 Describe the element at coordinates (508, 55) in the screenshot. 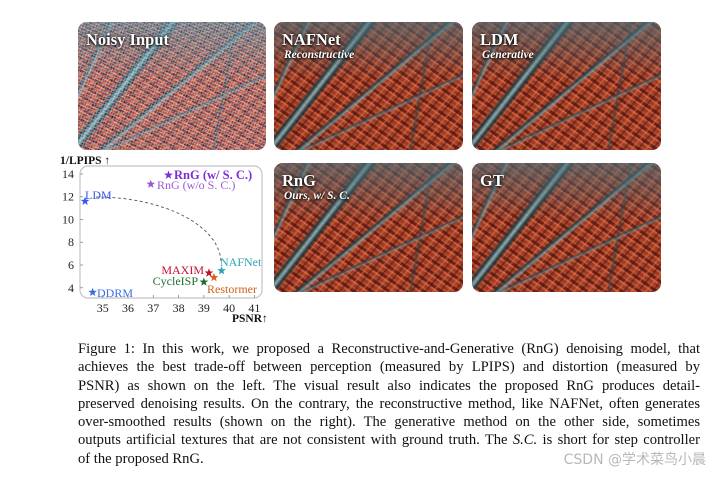

I see `panel-subtitle: Generative` at that location.